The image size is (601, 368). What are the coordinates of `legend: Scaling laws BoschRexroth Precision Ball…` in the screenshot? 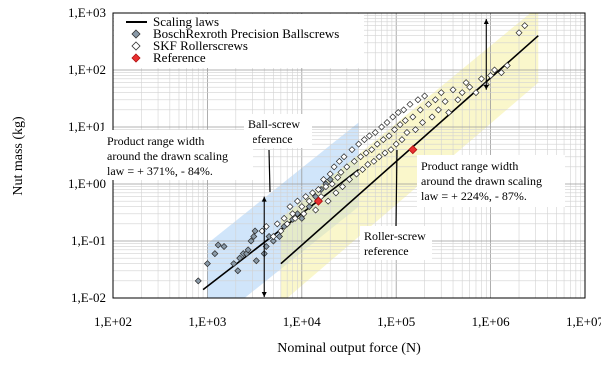 It's located at (239, 41).